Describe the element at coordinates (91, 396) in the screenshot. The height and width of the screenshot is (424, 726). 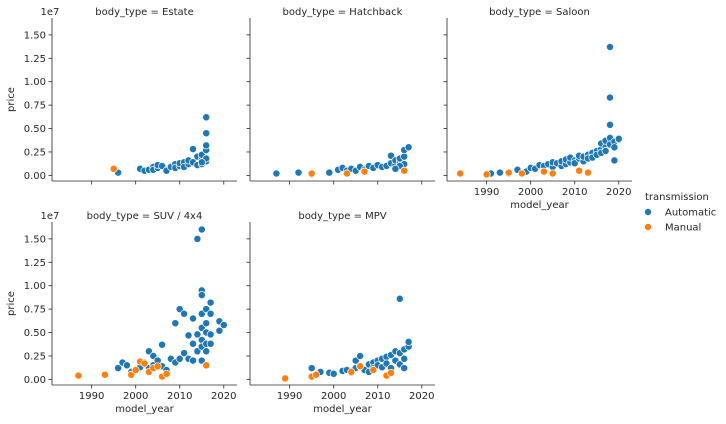
I see `x-tick-label: 1990` at that location.